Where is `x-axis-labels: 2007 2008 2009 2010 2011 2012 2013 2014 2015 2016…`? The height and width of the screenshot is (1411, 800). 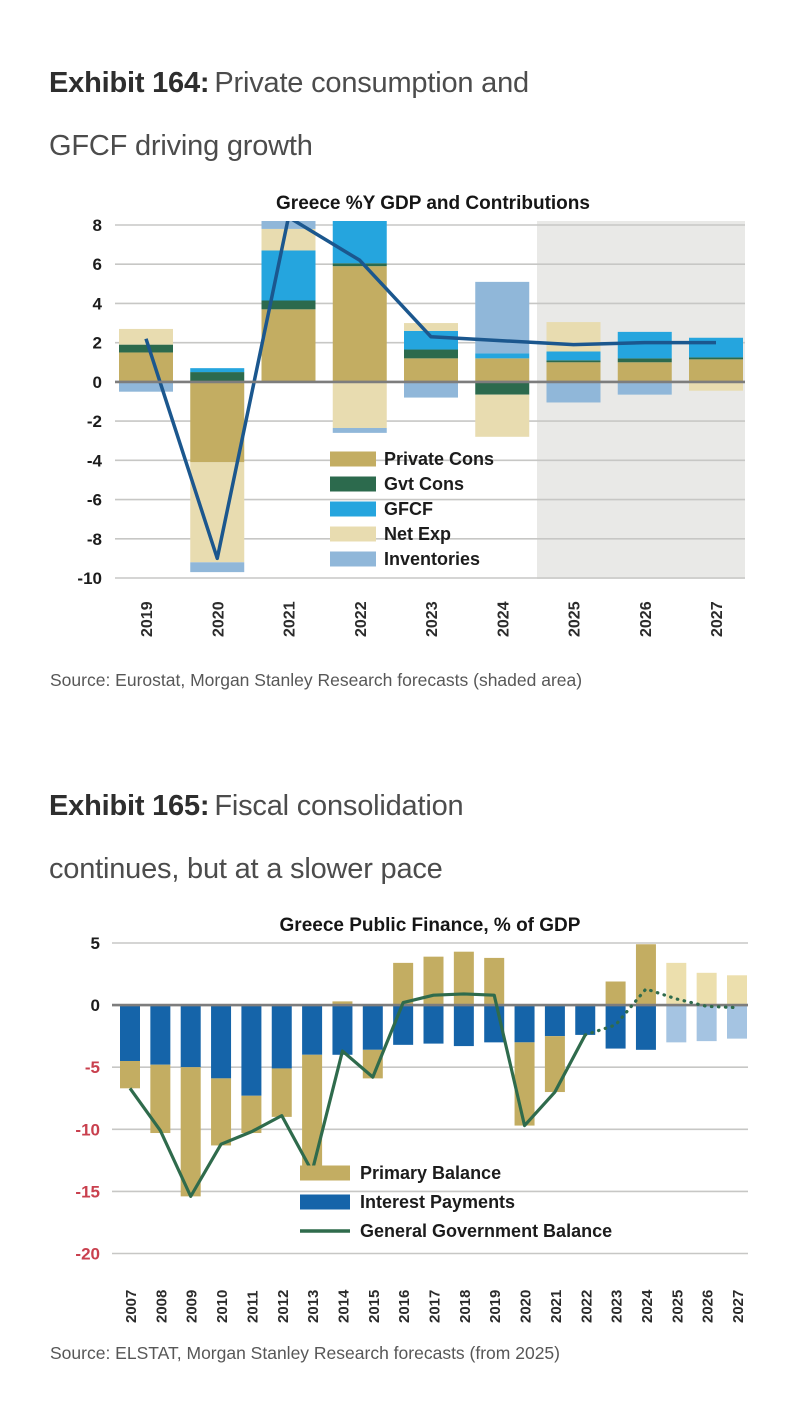
x-axis-labels: 2007 2008 2009 2010 2011 2012 2013 2014 2015 2016… is located at coordinates (435, 1306).